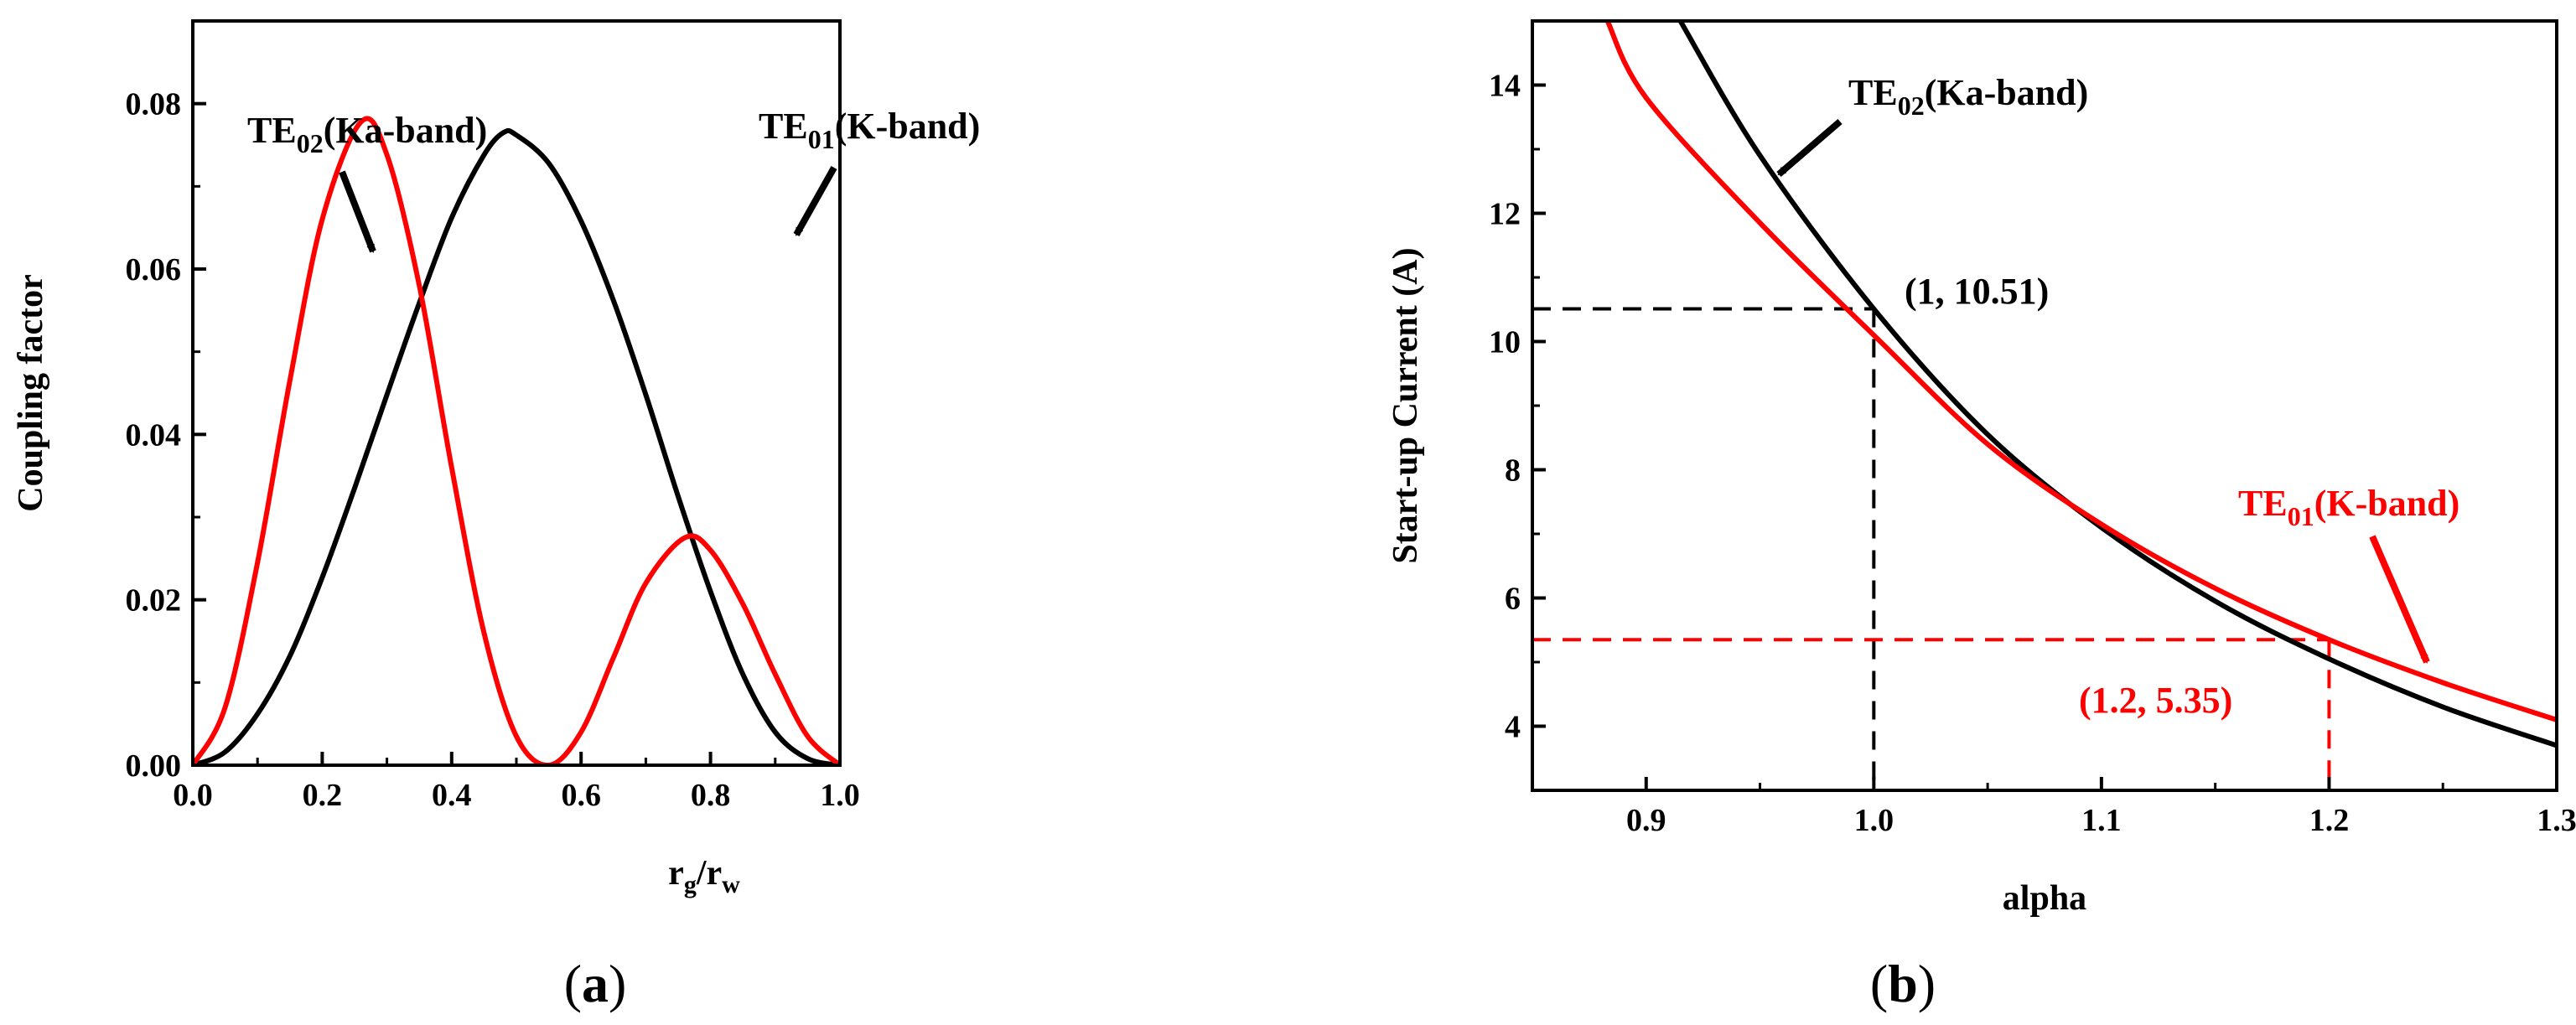 The image size is (2576, 1025). What do you see at coordinates (193, 795) in the screenshot?
I see `x-tick-label: 0.0` at bounding box center [193, 795].